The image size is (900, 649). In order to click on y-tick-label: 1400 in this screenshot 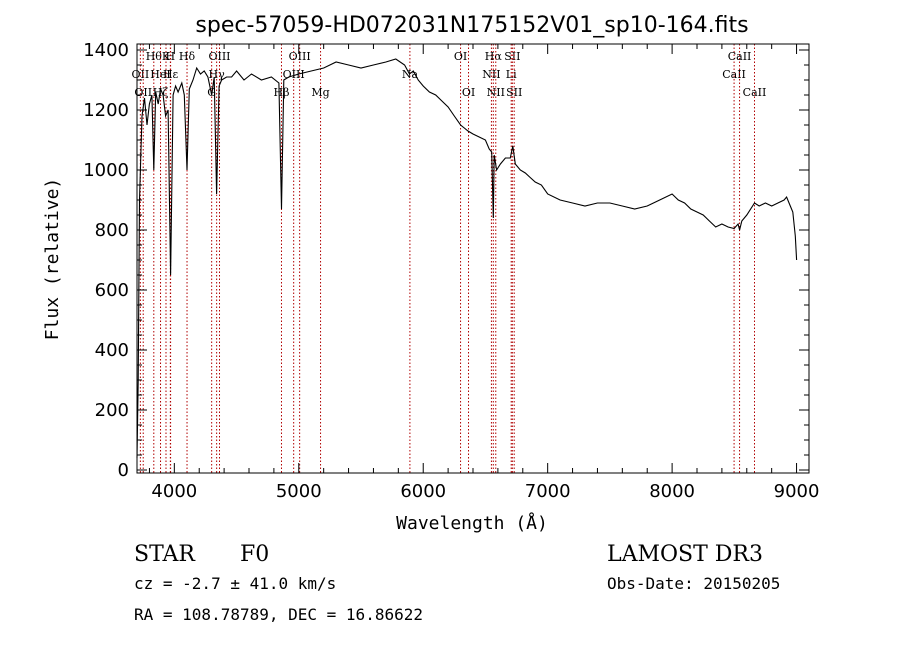, I will do `click(106, 50)`.